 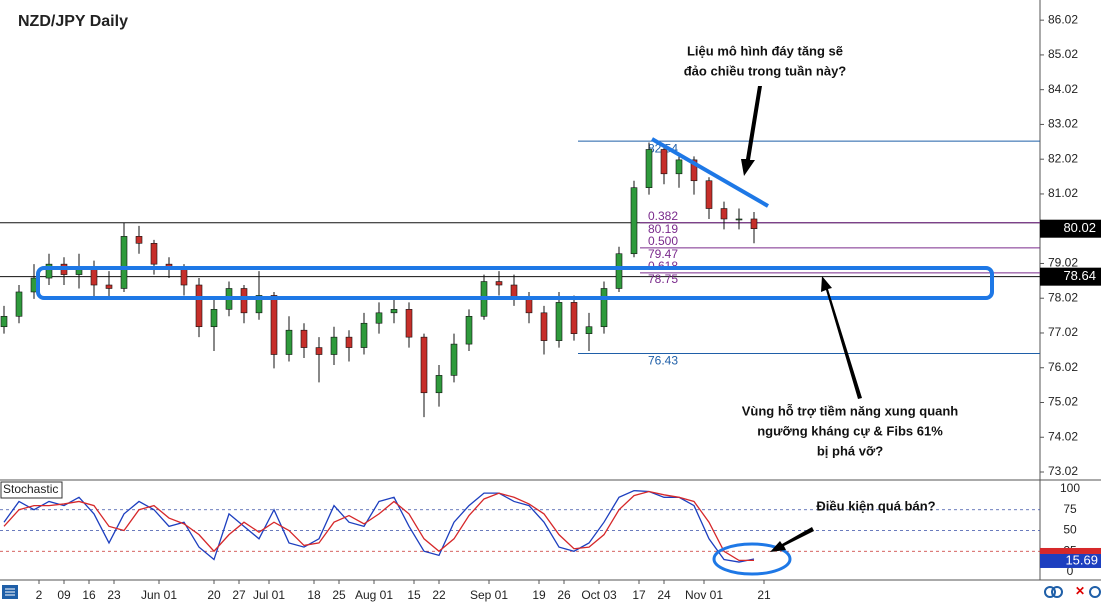 What do you see at coordinates (752, 559) in the screenshot?
I see `oversold-circle` at bounding box center [752, 559].